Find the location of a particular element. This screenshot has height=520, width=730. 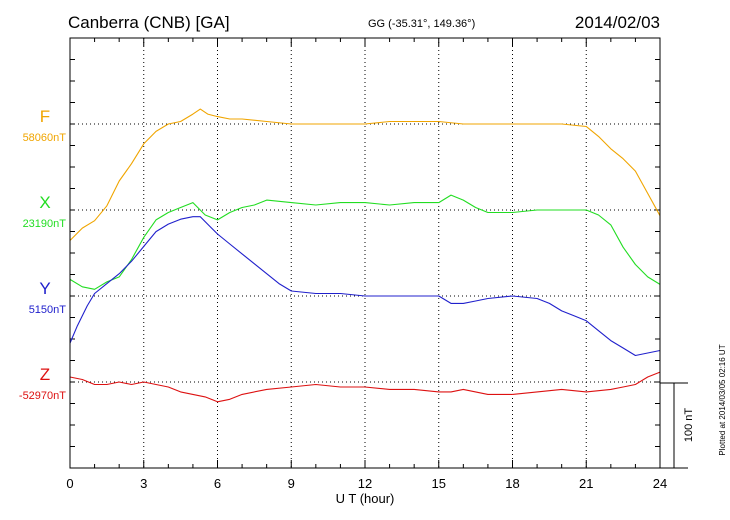

series-name-f: F is located at coordinates (45, 116).